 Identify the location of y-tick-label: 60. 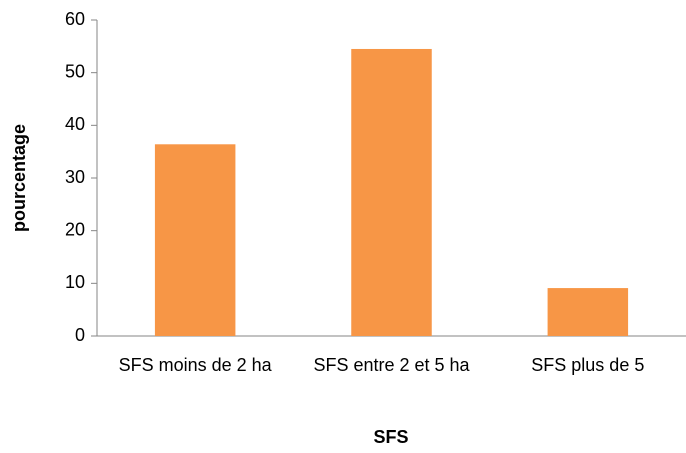
(75, 19).